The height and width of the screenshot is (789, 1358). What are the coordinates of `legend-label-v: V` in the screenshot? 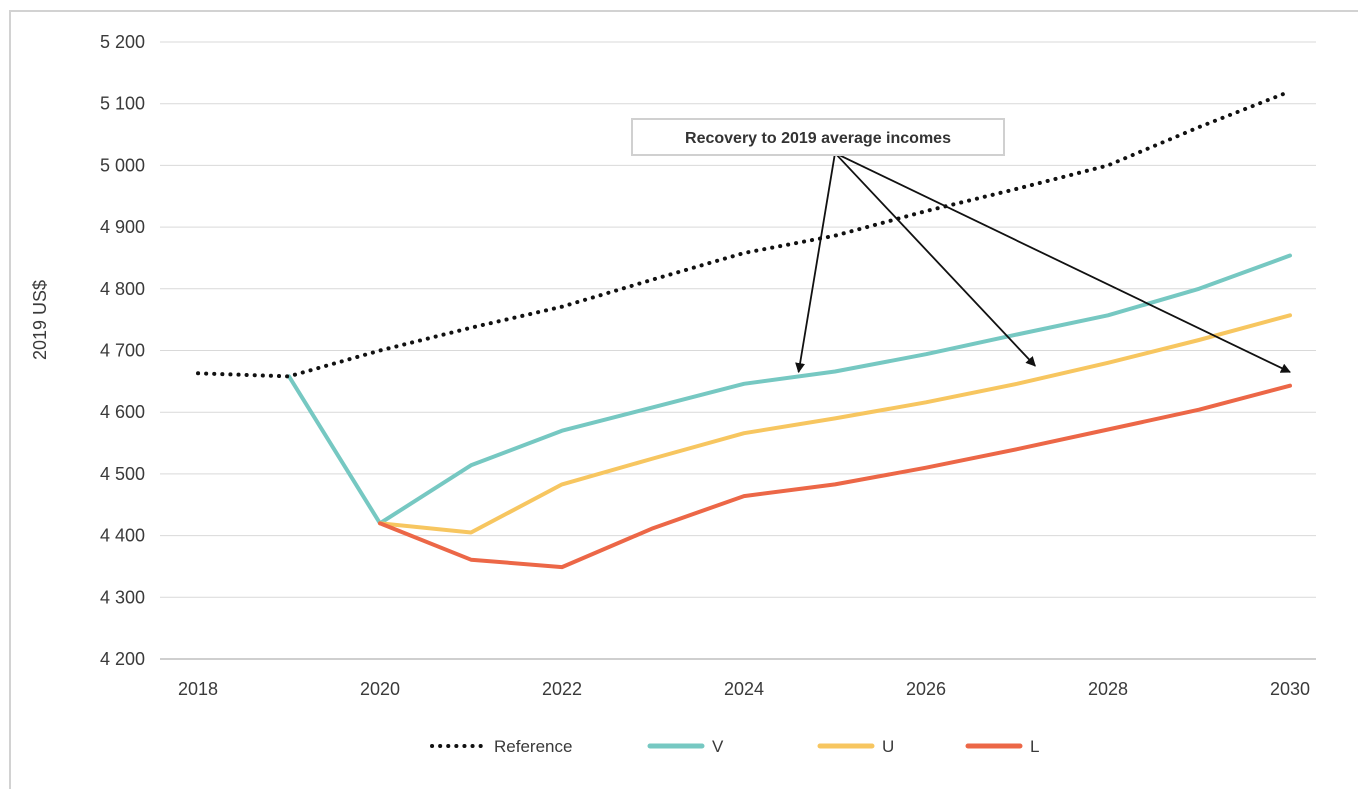 It's located at (718, 746).